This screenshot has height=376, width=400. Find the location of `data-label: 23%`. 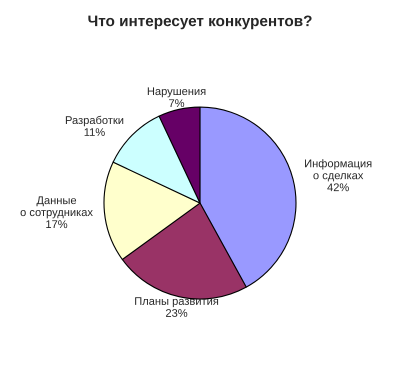

data-label: 23% is located at coordinates (177, 313).